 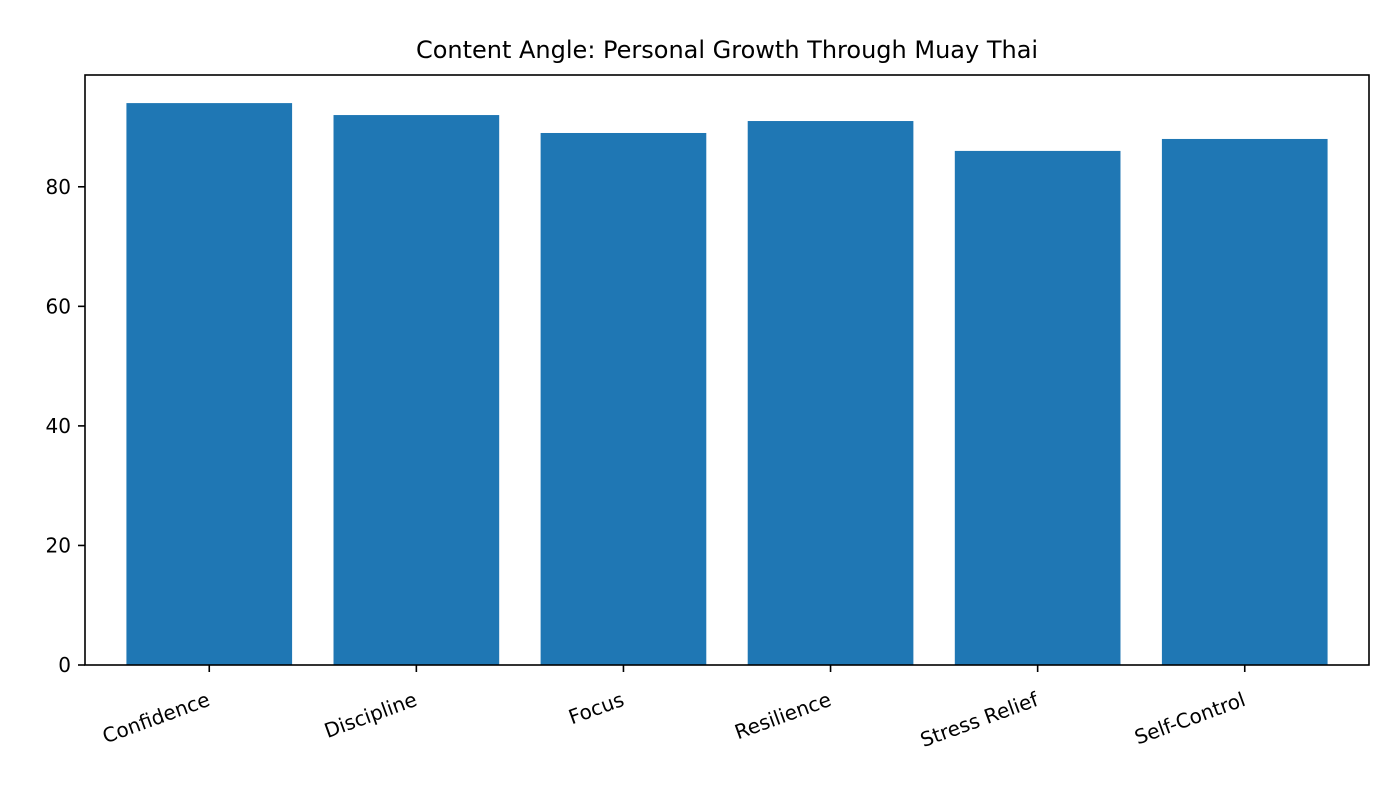 What do you see at coordinates (58, 187) in the screenshot?
I see `y-tick-label: 80` at bounding box center [58, 187].